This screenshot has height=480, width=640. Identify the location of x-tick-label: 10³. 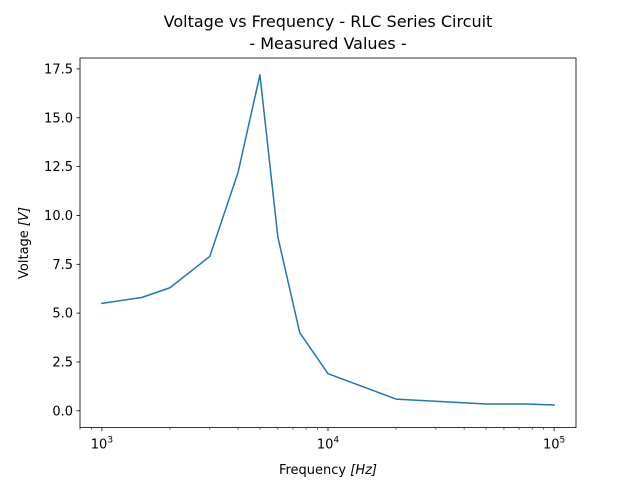
(102, 444).